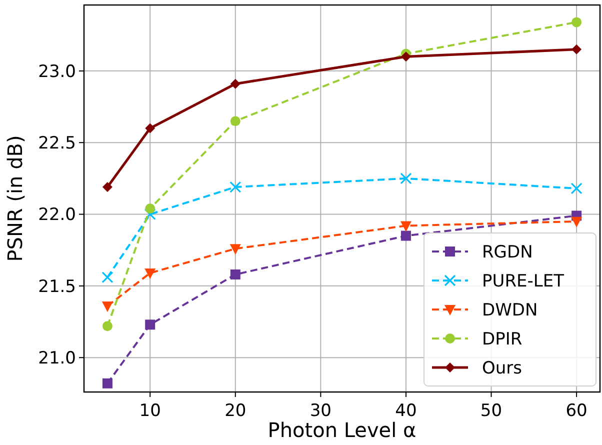 The height and width of the screenshot is (445, 602). What do you see at coordinates (57, 144) in the screenshot?
I see `y-tick-label: 22.5` at bounding box center [57, 144].